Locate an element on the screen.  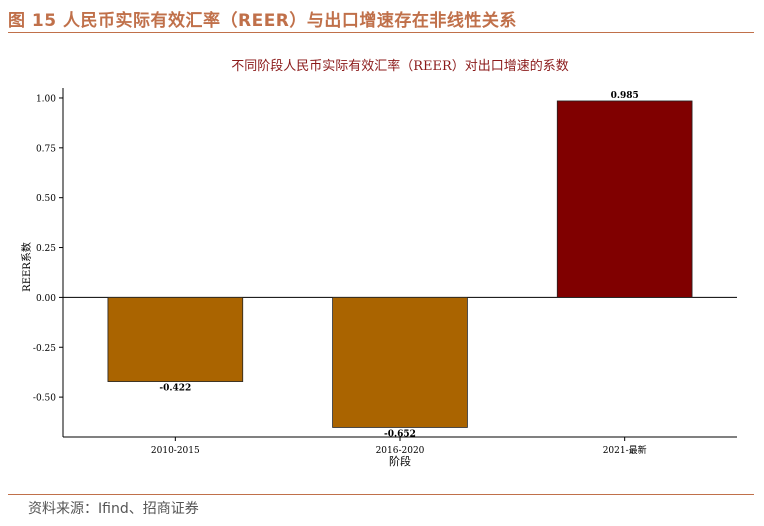
y-tick-label: 0.00 is located at coordinates (46, 299).